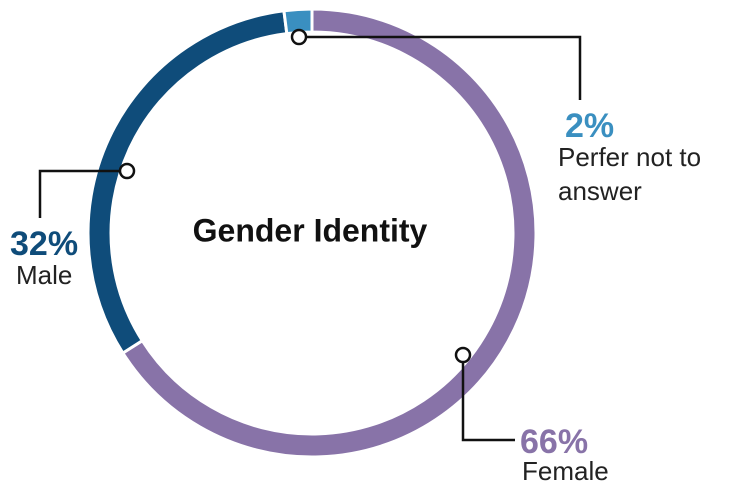 This screenshot has width=734, height=492. What do you see at coordinates (630, 174) in the screenshot?
I see `category-label: Perfer not to answer` at bounding box center [630, 174].